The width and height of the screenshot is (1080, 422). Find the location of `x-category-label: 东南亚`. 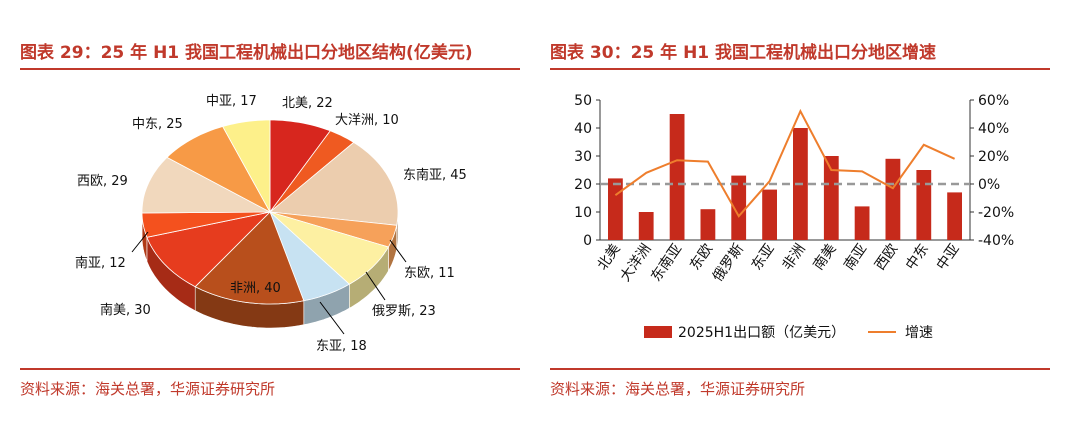

x-category-label: 东南亚 is located at coordinates (666, 263).